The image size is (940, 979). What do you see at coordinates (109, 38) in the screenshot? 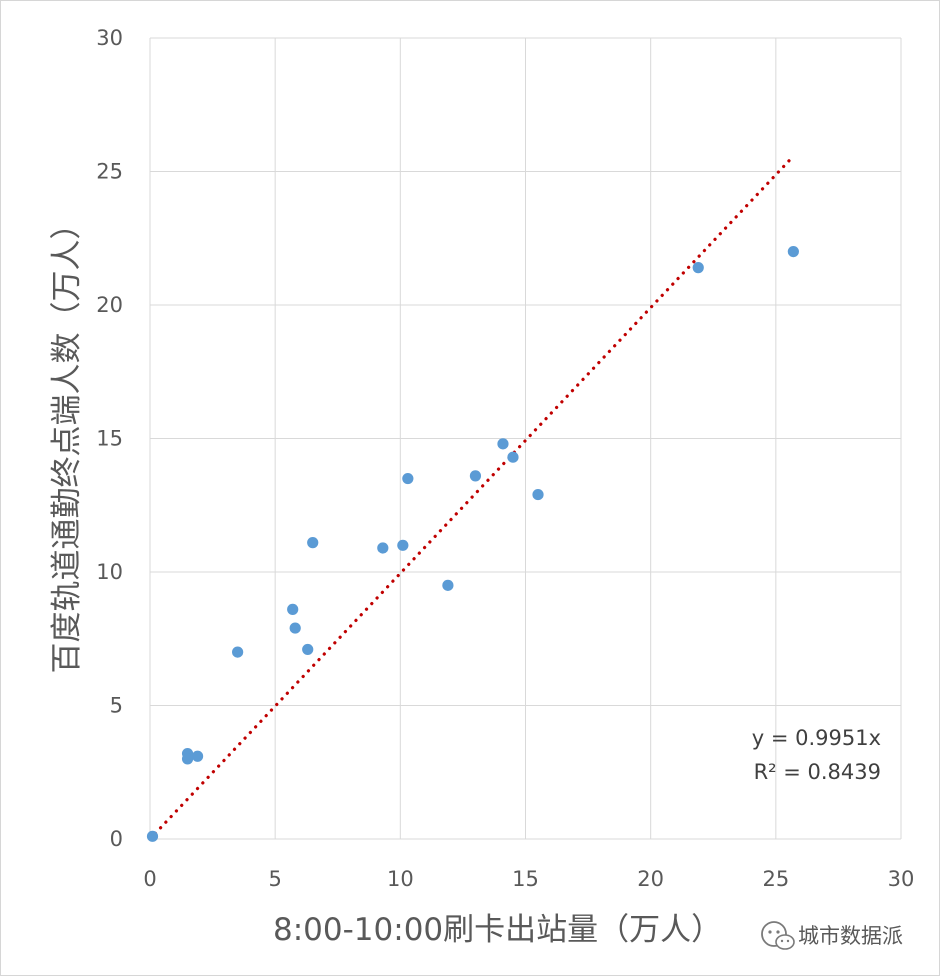
I see `y-tick-label: 30` at bounding box center [109, 38].